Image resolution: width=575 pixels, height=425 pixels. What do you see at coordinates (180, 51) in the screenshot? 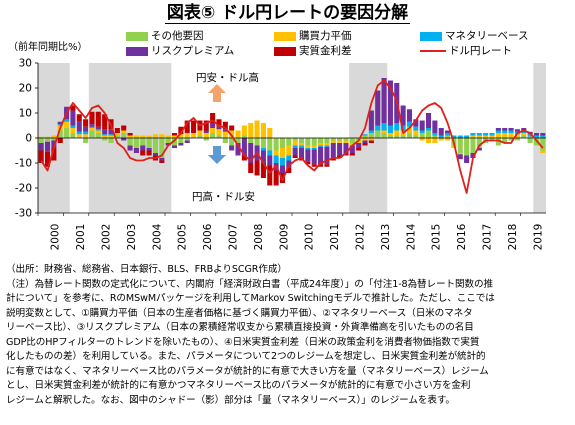
I see `legend-item-risk-premium: リスクプレミアム` at bounding box center [180, 51].